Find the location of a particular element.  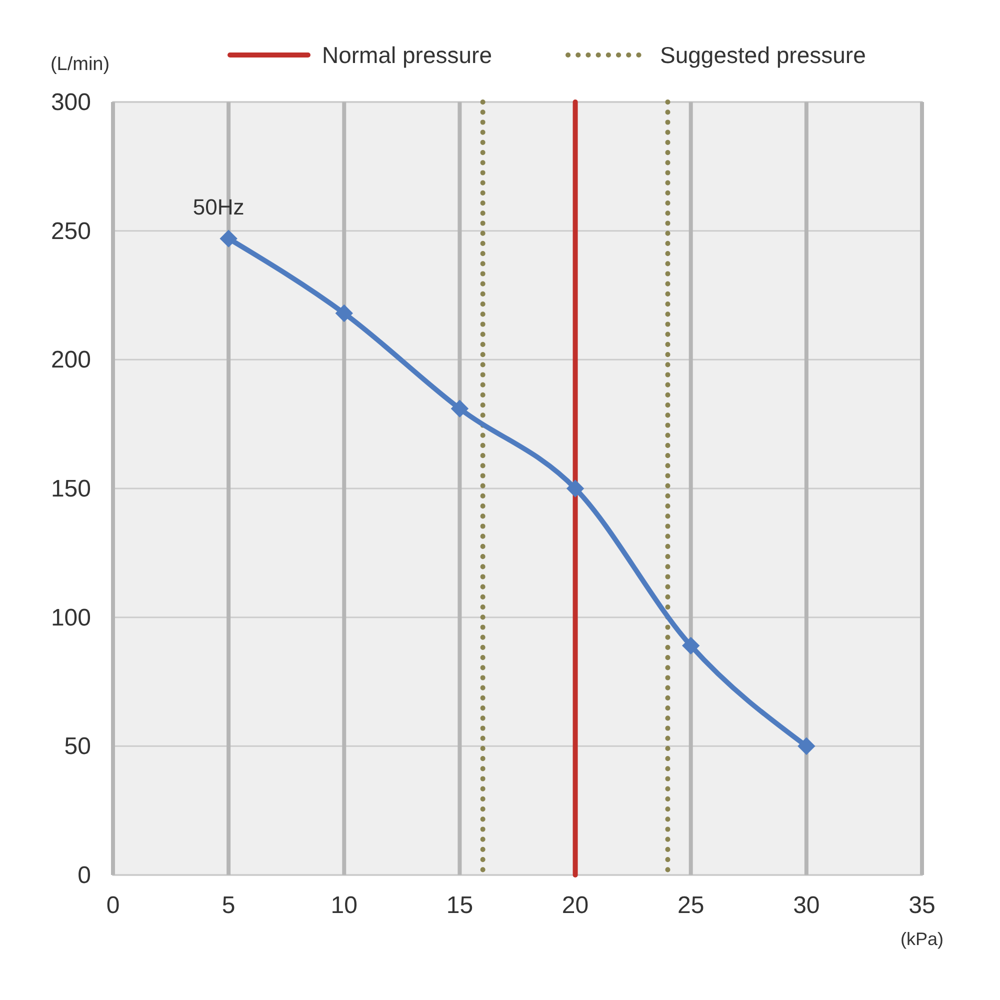

y-tick-label: 0 is located at coordinates (84, 875).